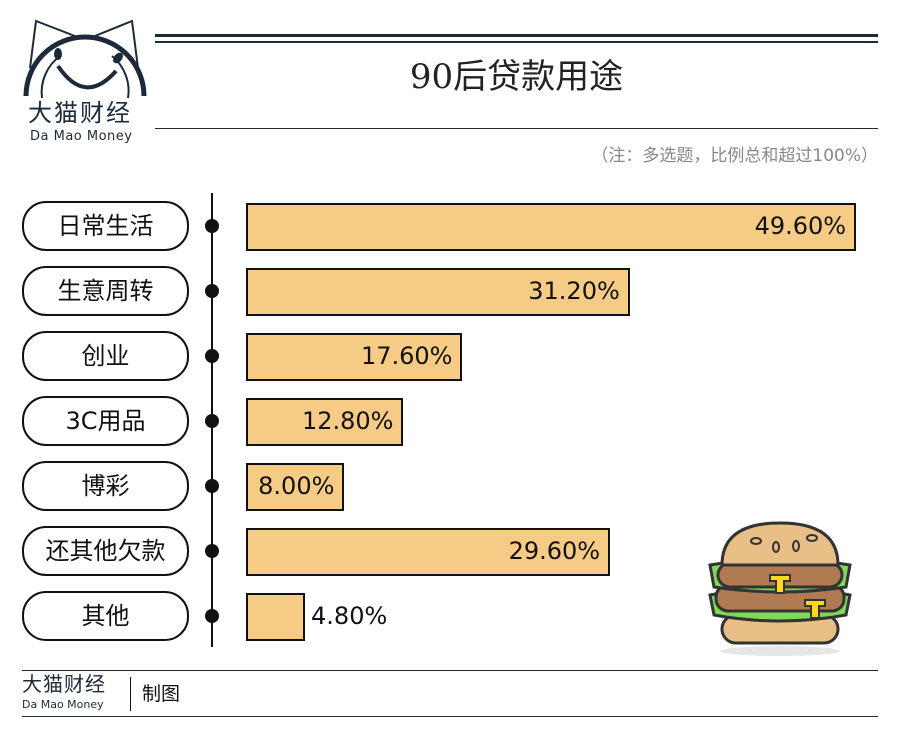  Describe the element at coordinates (81, 136) in the screenshot. I see `brand-name-en: Da Mao Money` at that location.